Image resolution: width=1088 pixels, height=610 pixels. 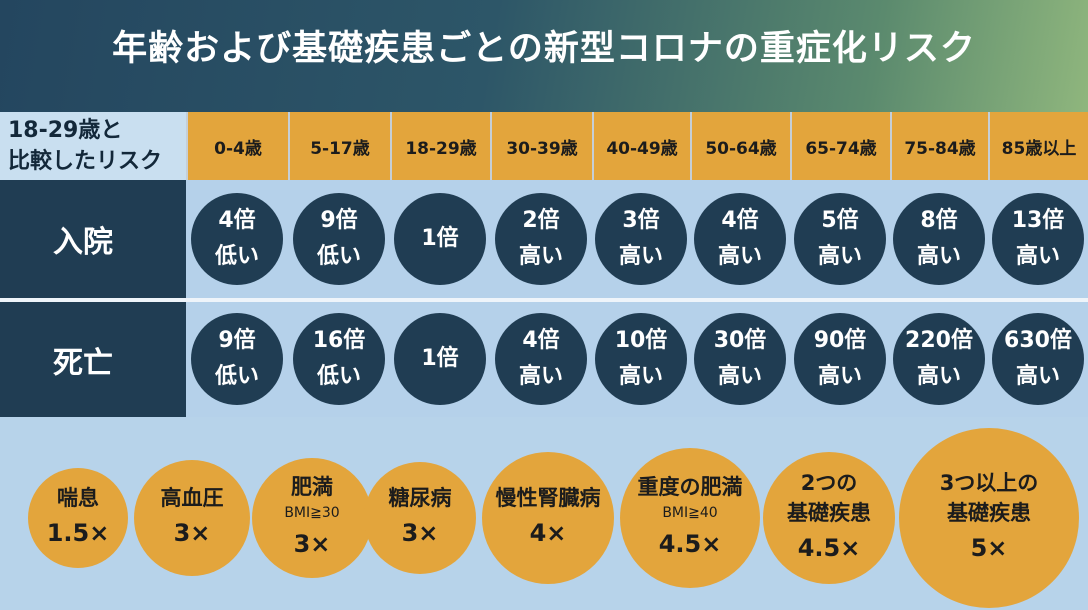 I want to click on age-group-header: 5-17歳, so click(x=339, y=146).